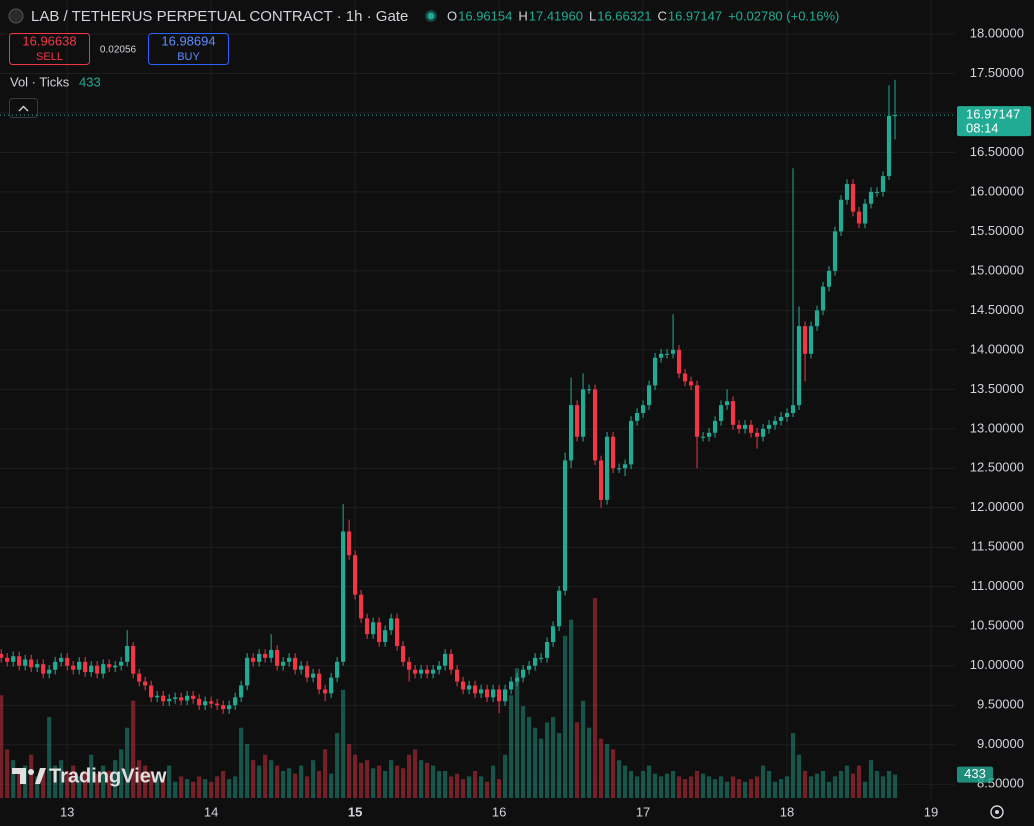 The height and width of the screenshot is (826, 1034). What do you see at coordinates (997, 625) in the screenshot?
I see `y-tick-label: 10.50000` at bounding box center [997, 625].